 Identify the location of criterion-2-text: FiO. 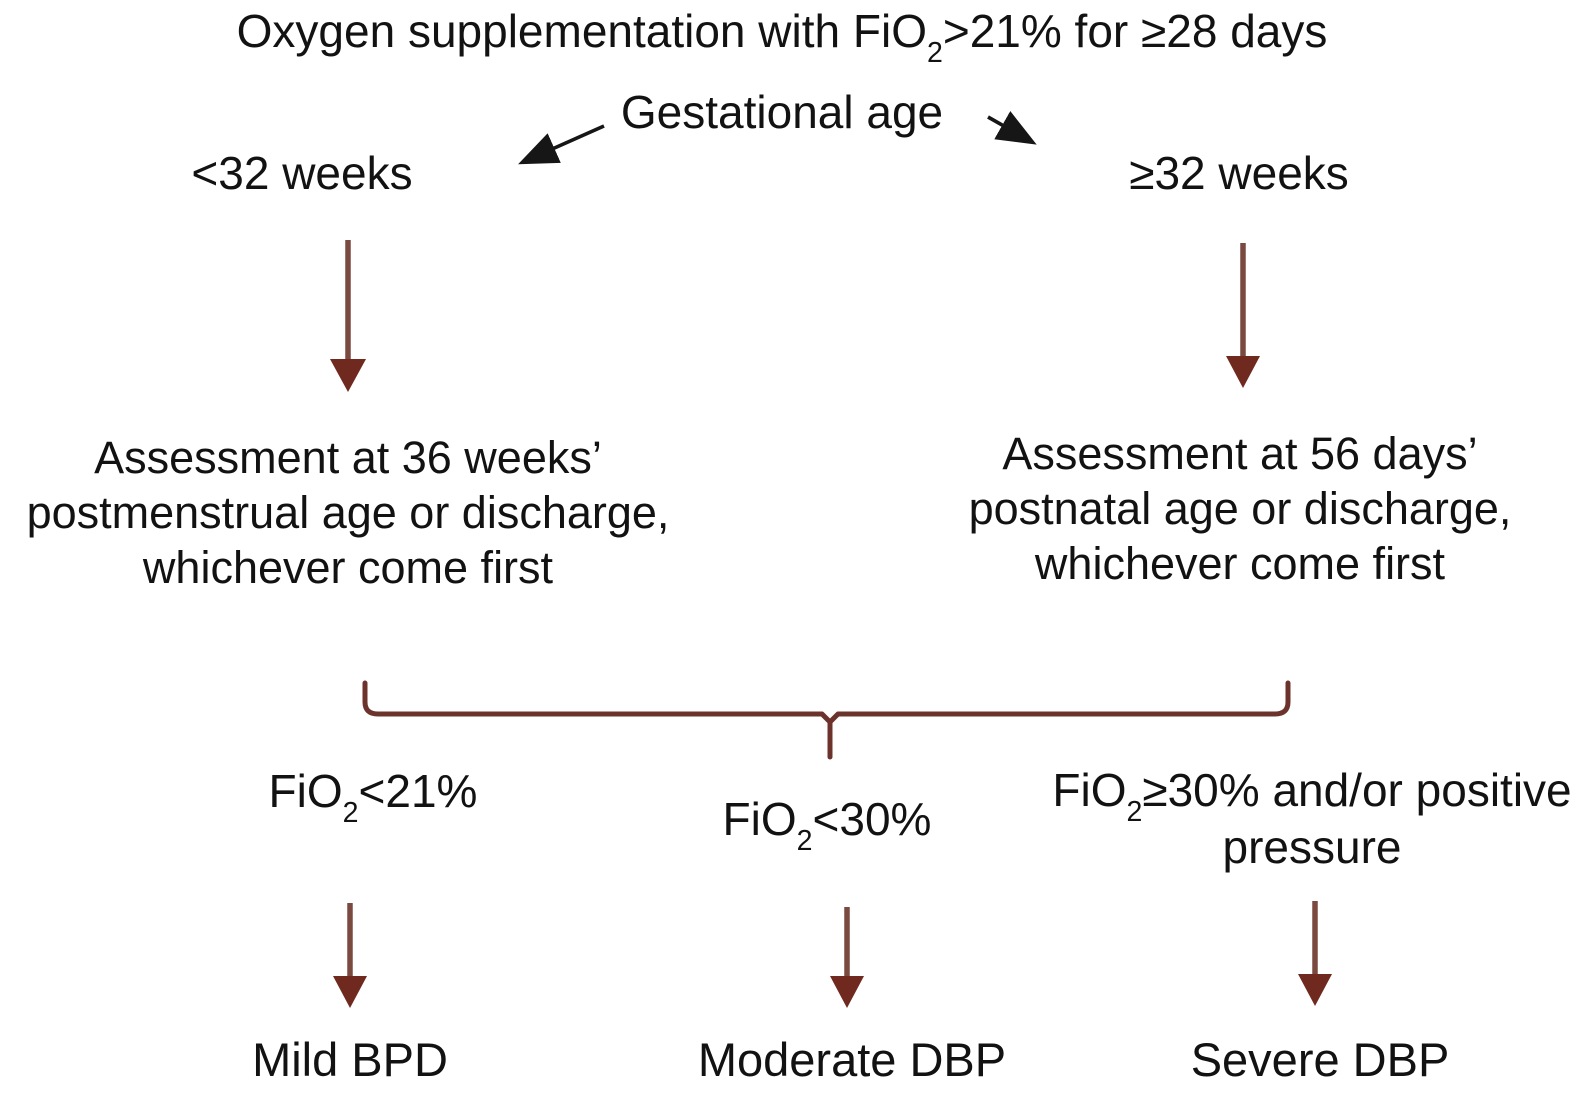
(759, 819).